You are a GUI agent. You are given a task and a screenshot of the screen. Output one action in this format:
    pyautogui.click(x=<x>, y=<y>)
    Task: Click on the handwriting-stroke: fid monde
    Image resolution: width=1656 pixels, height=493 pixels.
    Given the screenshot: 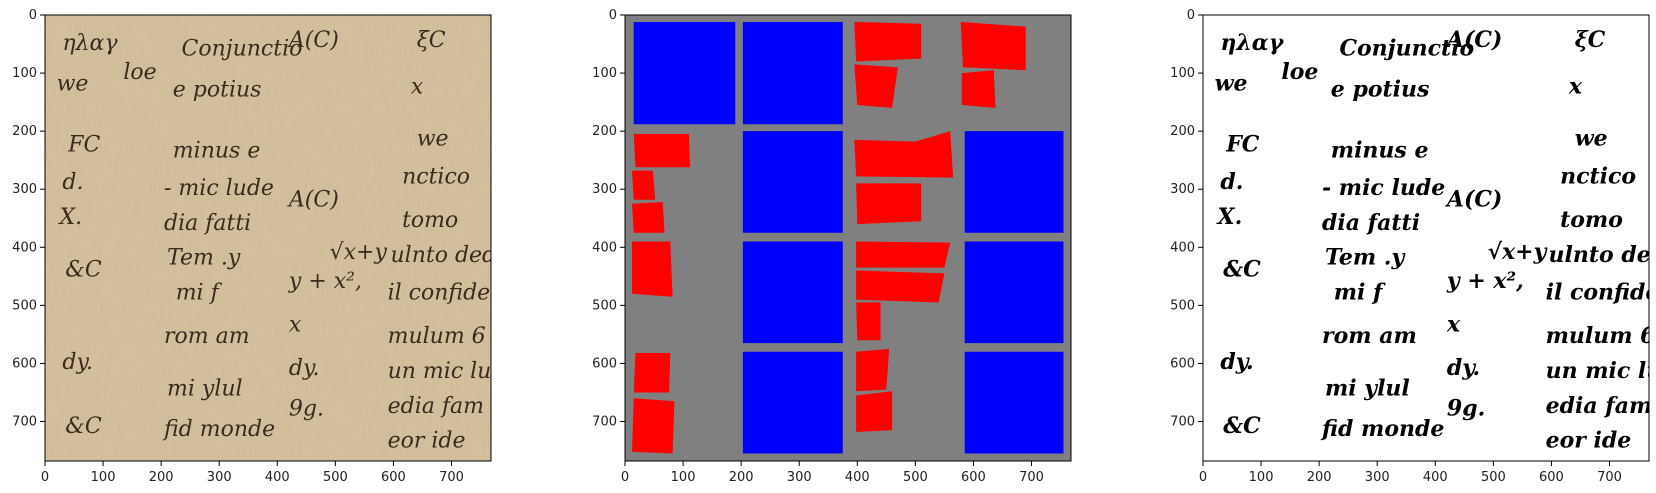 What is the action you would take?
    pyautogui.click(x=218, y=429)
    